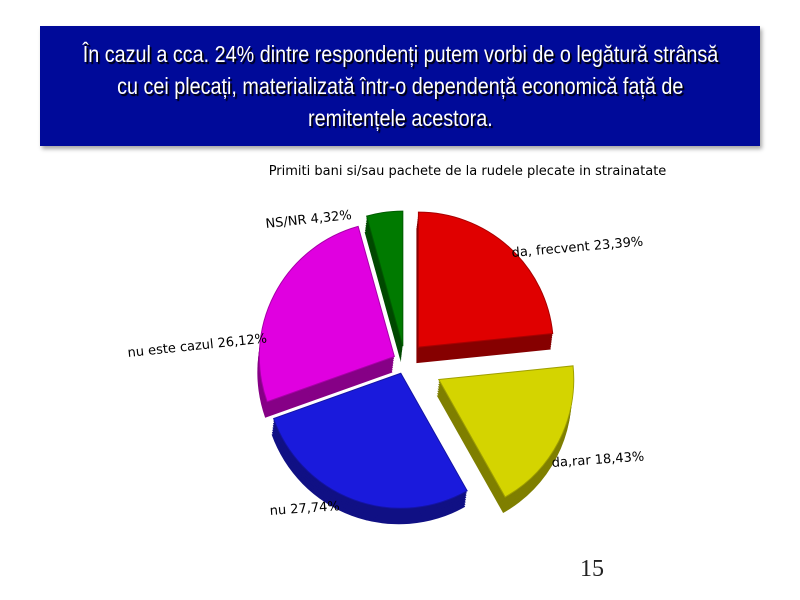  I want to click on slice-label-ns-nr: NS/NR 4,32%, so click(309, 220).